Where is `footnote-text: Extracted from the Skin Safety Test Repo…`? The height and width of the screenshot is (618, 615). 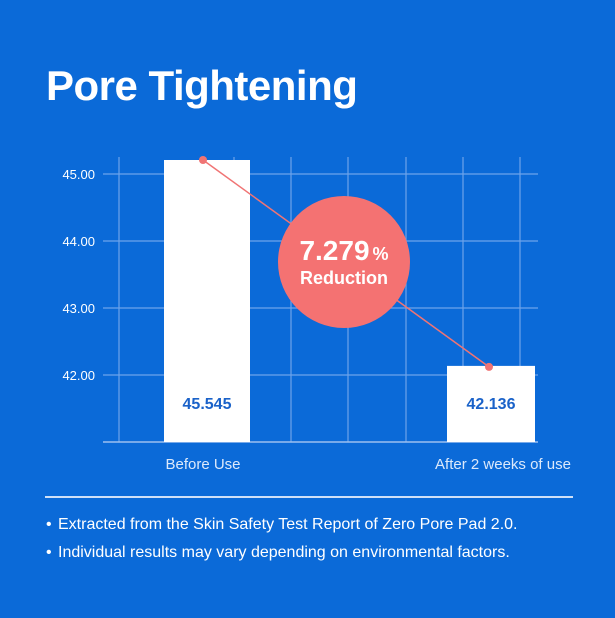 footnote-text: Extracted from the Skin Safety Test Repo… is located at coordinates (288, 524).